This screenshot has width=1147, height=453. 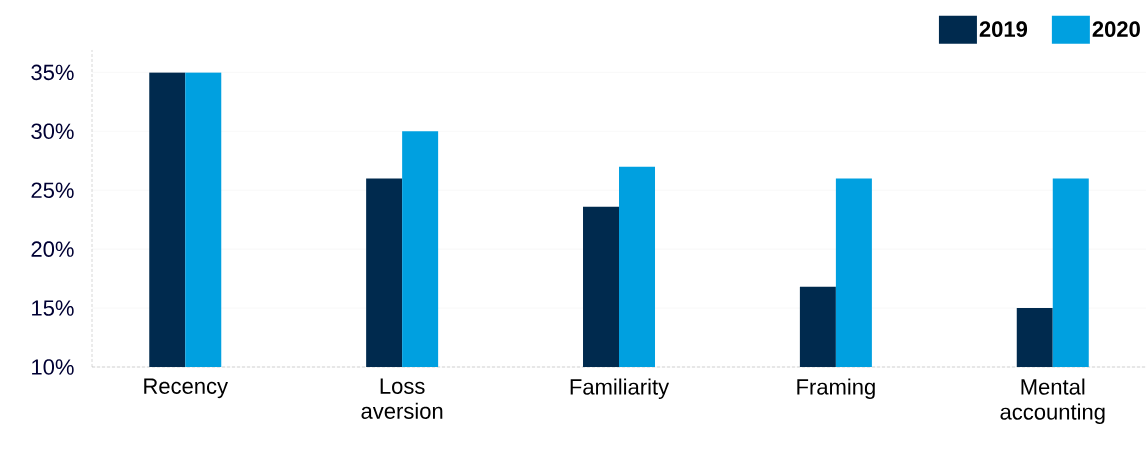 What do you see at coordinates (186, 388) in the screenshot?
I see `x-tick-label: Recency` at bounding box center [186, 388].